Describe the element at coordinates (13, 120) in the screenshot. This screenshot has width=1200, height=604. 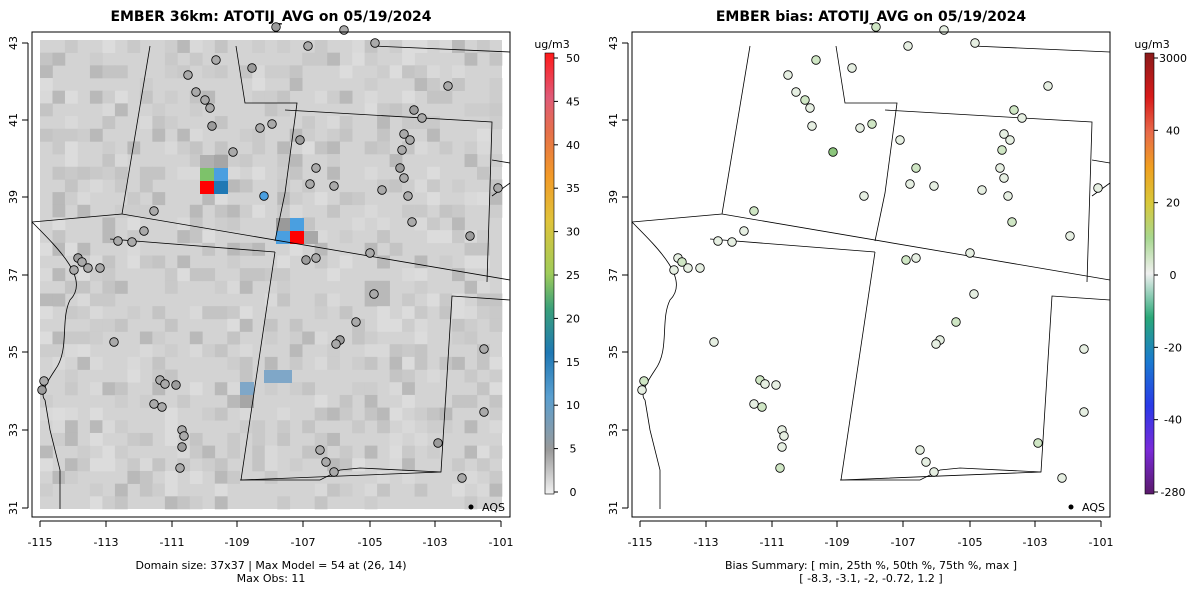
I see `left-y-tick-label: 41` at that location.